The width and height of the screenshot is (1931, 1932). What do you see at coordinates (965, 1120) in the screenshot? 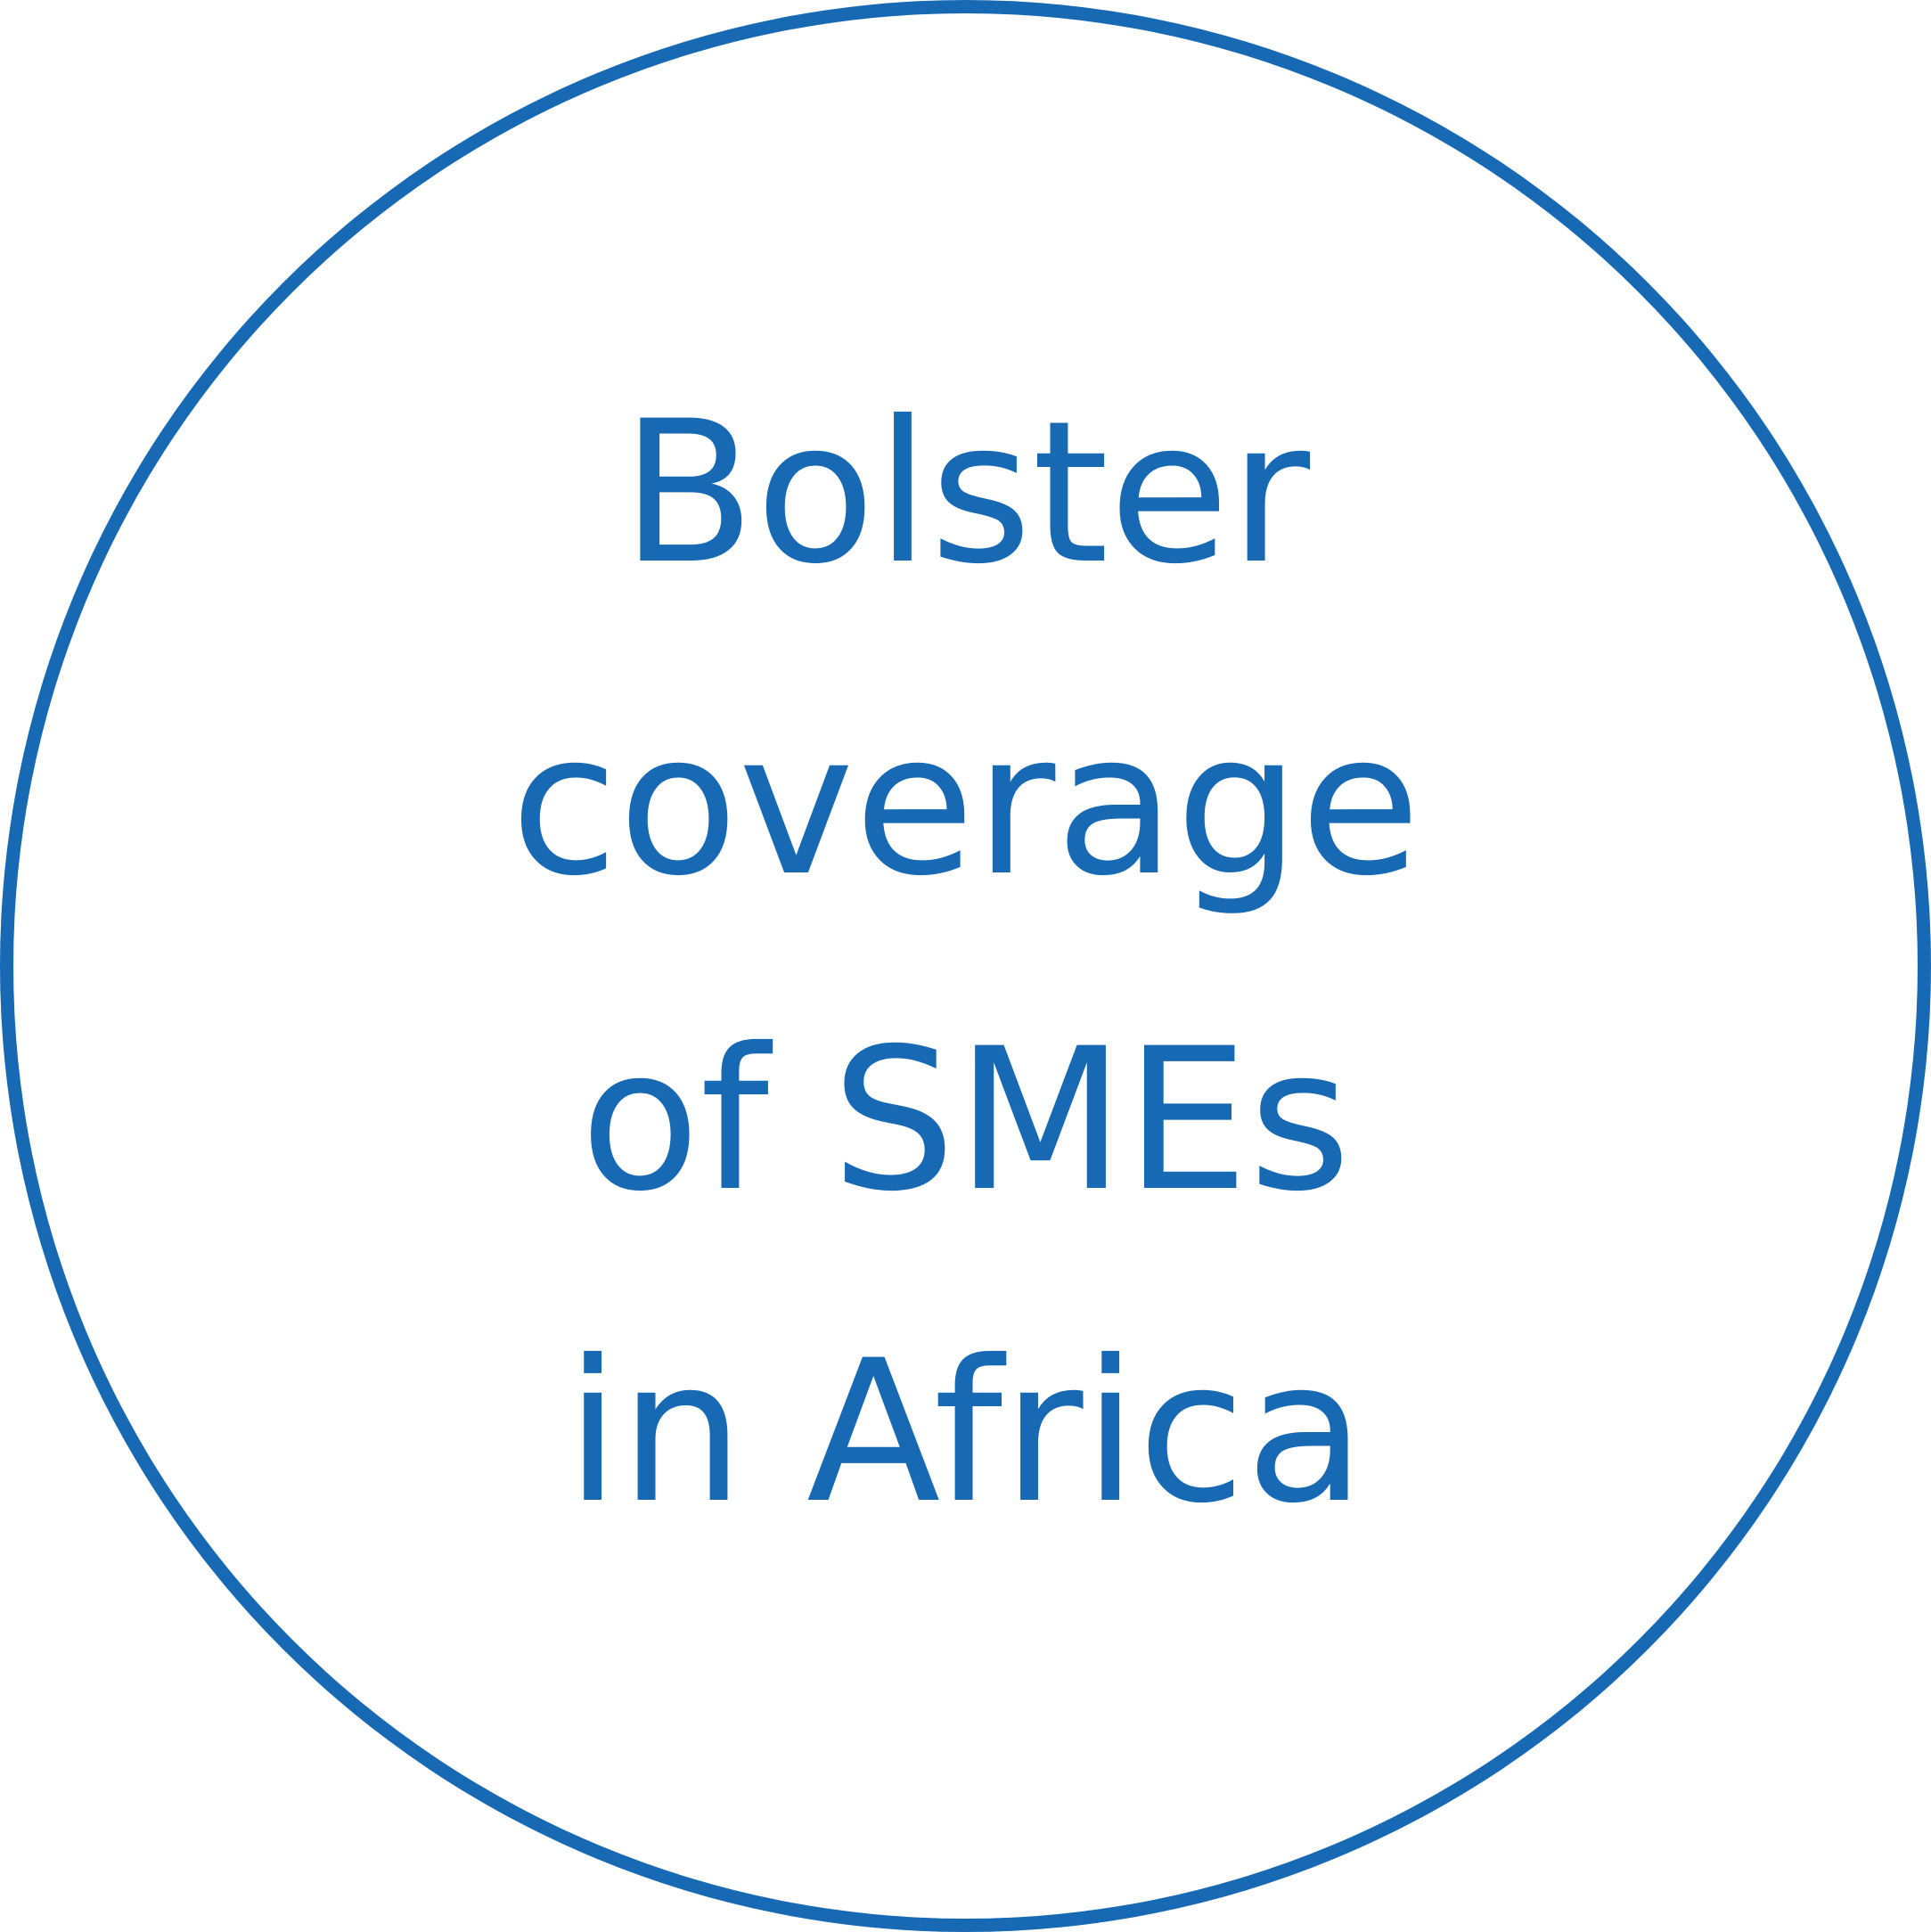
I see `headline-line-3: of SMEs` at bounding box center [965, 1120].